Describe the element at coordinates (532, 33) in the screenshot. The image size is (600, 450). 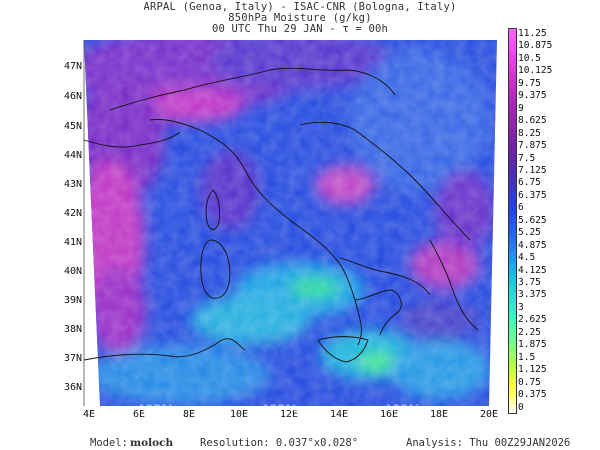
I see `colorbar-label: 11.25` at that location.